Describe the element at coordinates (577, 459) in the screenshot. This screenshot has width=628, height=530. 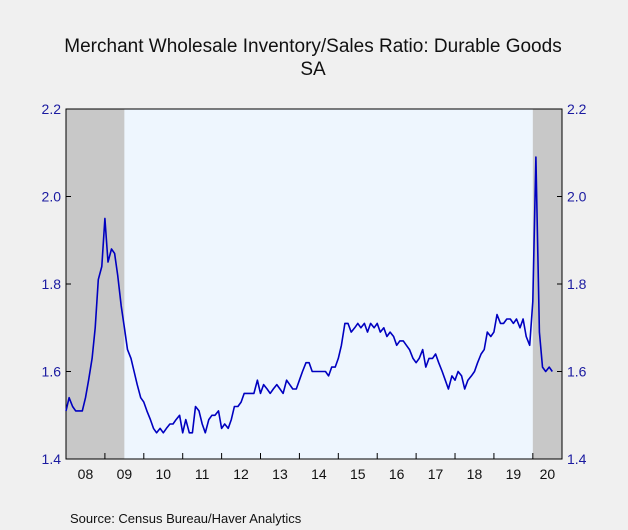
I see `y-tick-label-right: 1.4` at that location.